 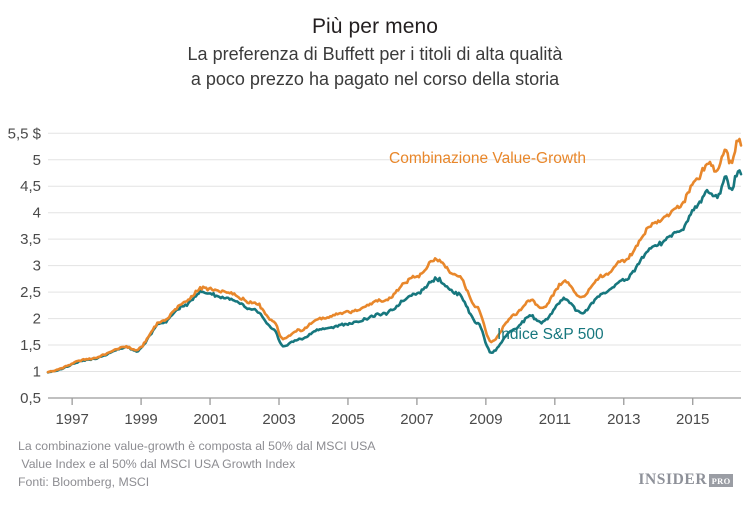 What do you see at coordinates (485, 419) in the screenshot?
I see `x-tick-label: 2009` at bounding box center [485, 419].